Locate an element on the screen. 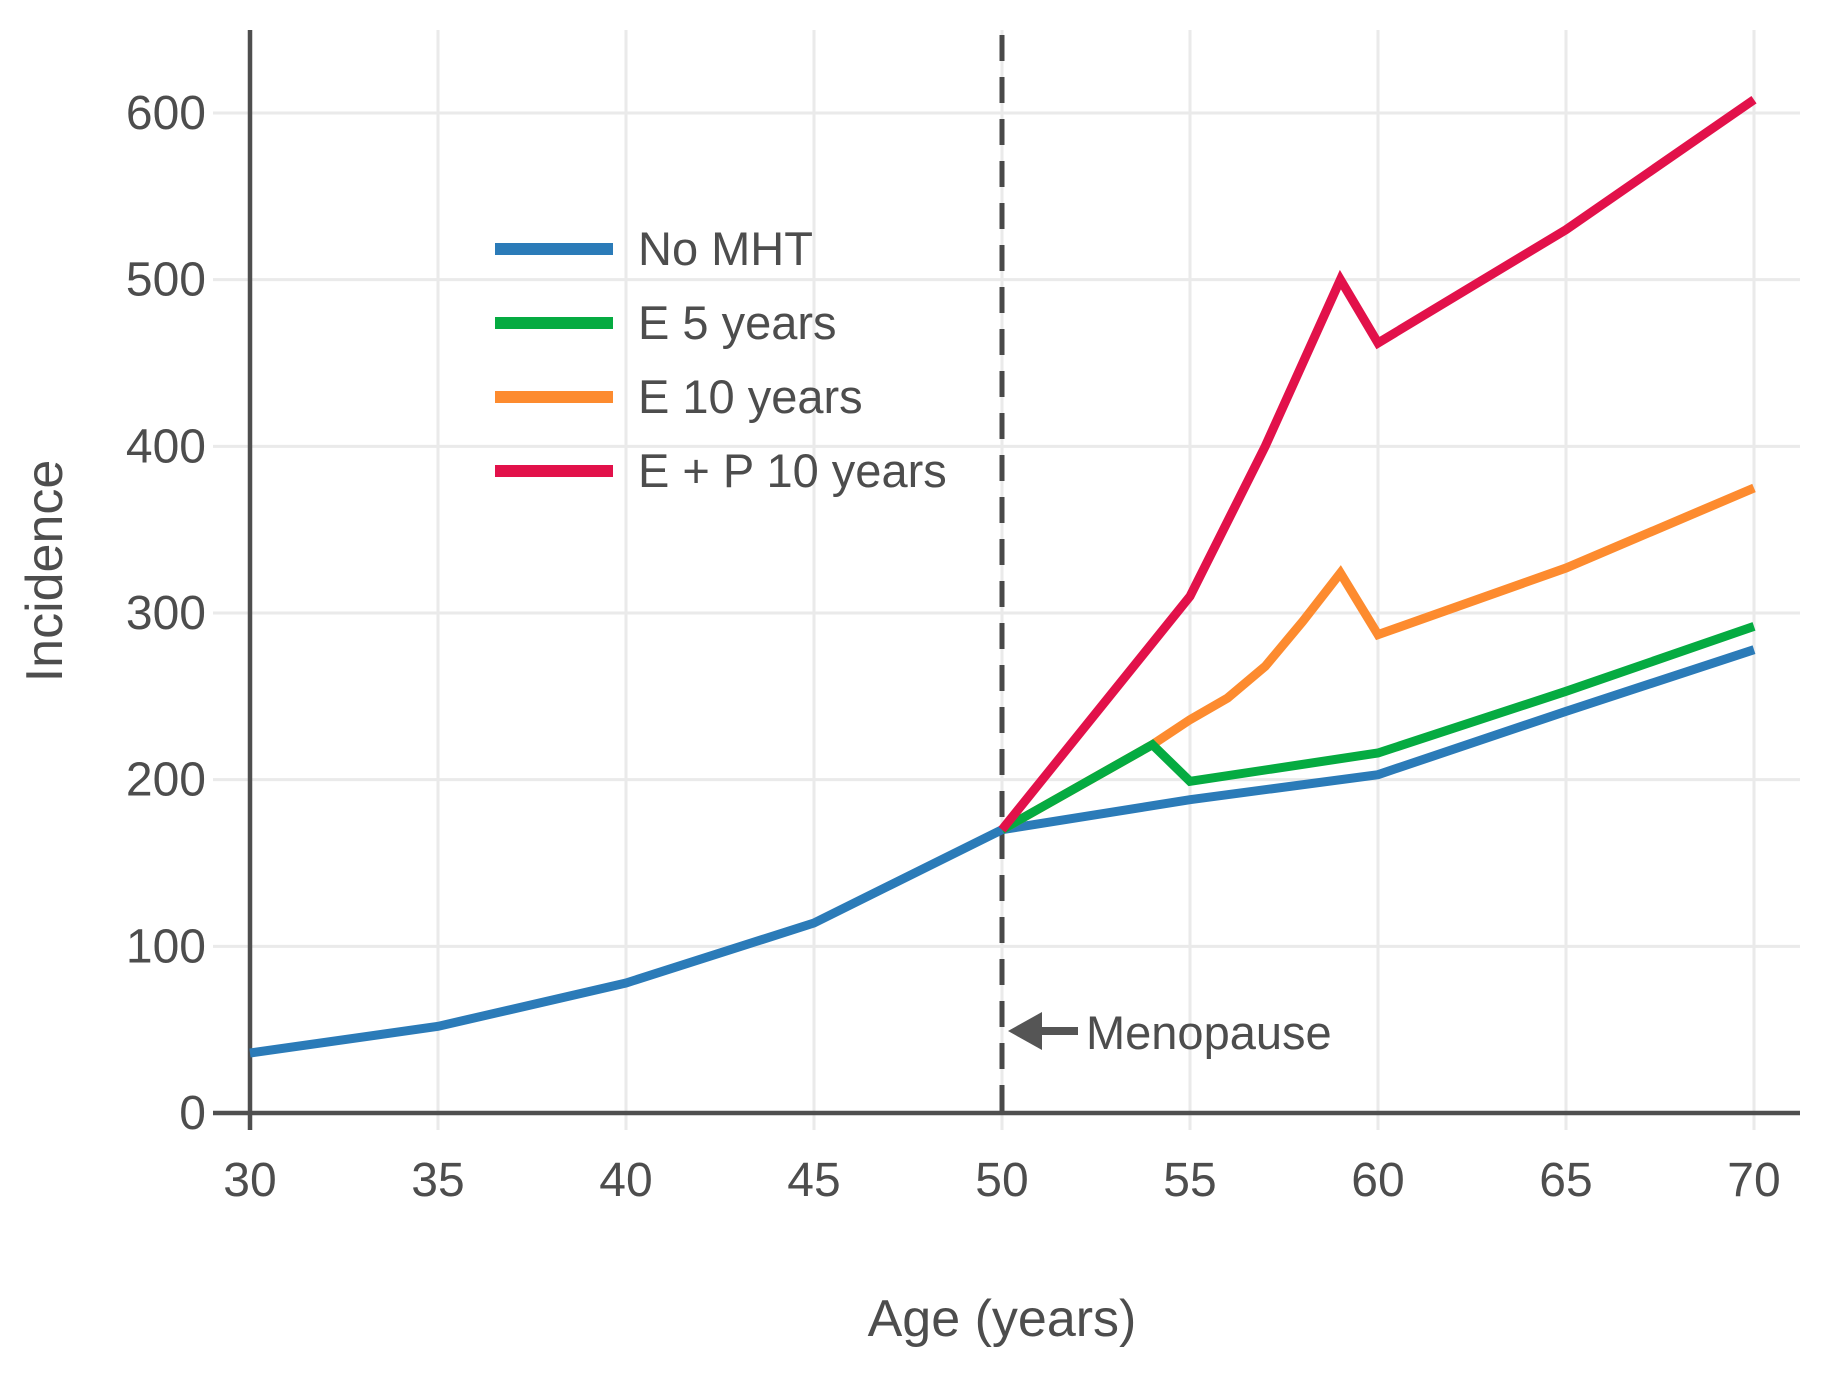 This screenshot has height=1378, width=1834. x-tick-label-60: 60 is located at coordinates (1377, 1180).